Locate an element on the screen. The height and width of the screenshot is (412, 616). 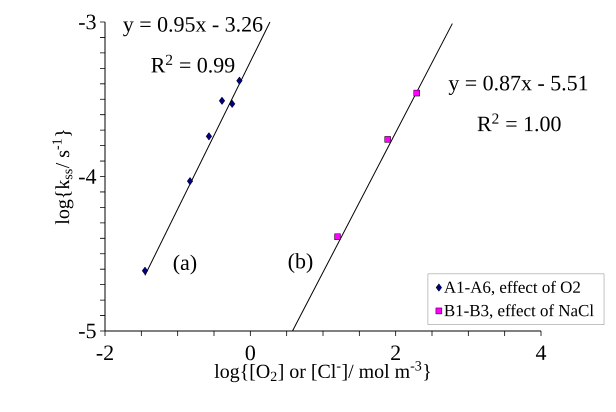
x-tick-label: 4 is located at coordinates (541, 352).